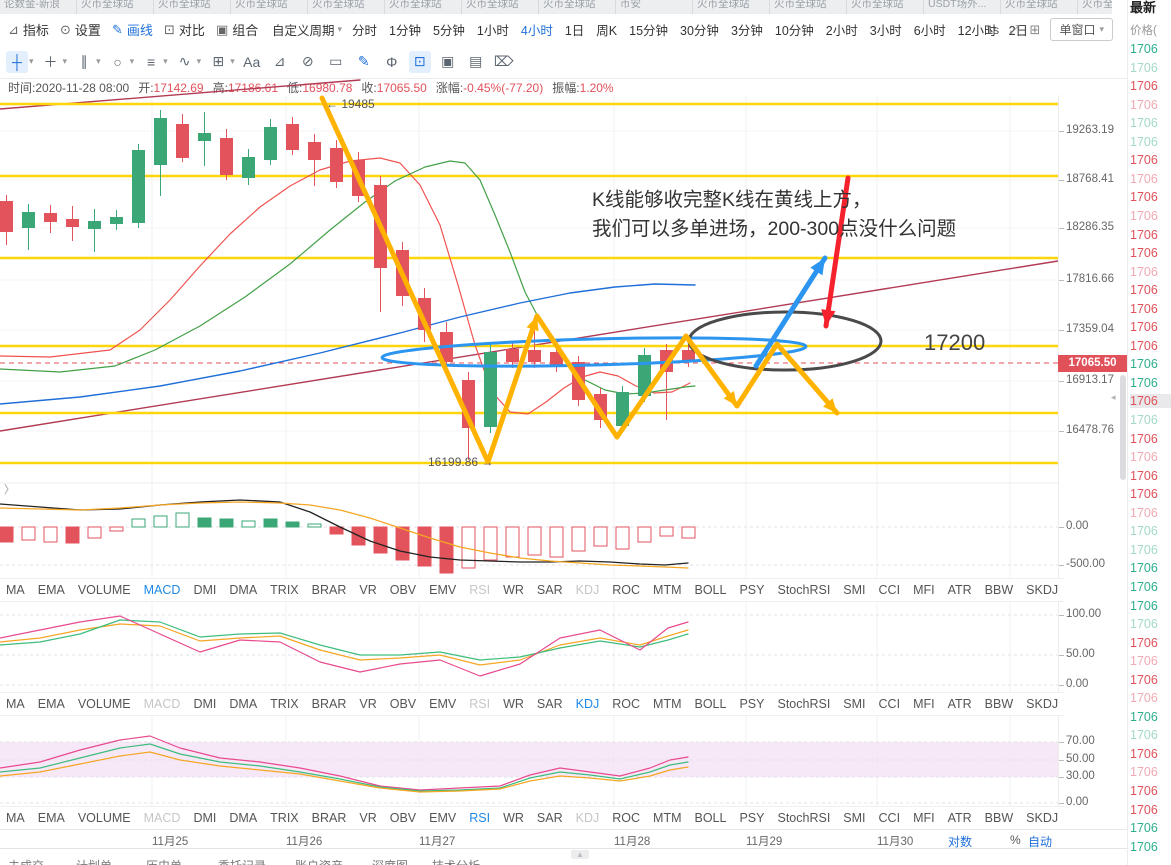 This screenshot has width=1171, height=865. Describe the element at coordinates (587, 818) in the screenshot. I see `indicator-tab-kdj: KDJ` at that location.